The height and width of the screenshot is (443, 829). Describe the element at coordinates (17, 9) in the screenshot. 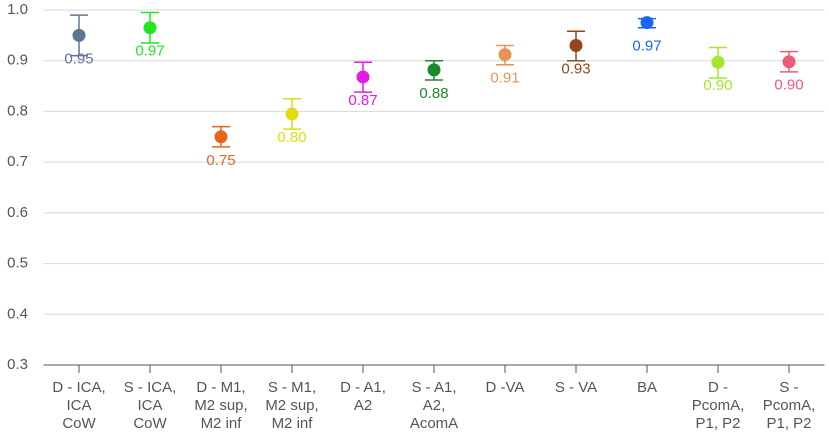

I see `y-tick-label: 1.0` at that location.